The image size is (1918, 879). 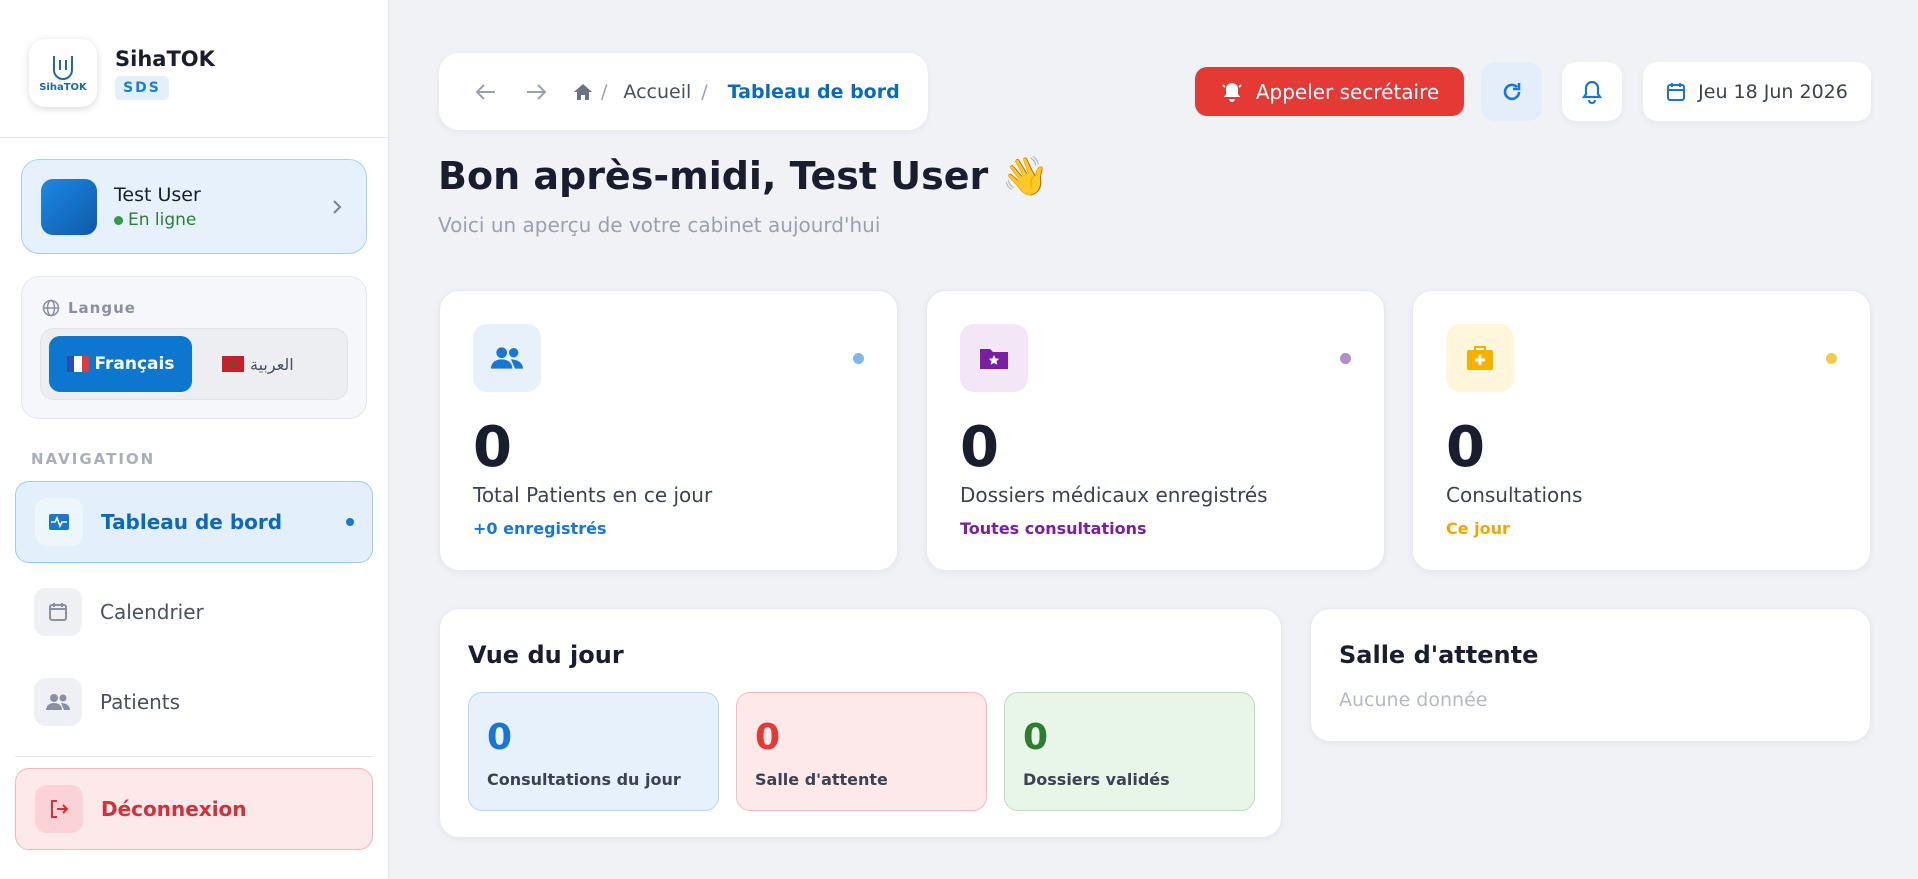 What do you see at coordinates (134, 364) in the screenshot?
I see `language-fr-label: Français` at bounding box center [134, 364].